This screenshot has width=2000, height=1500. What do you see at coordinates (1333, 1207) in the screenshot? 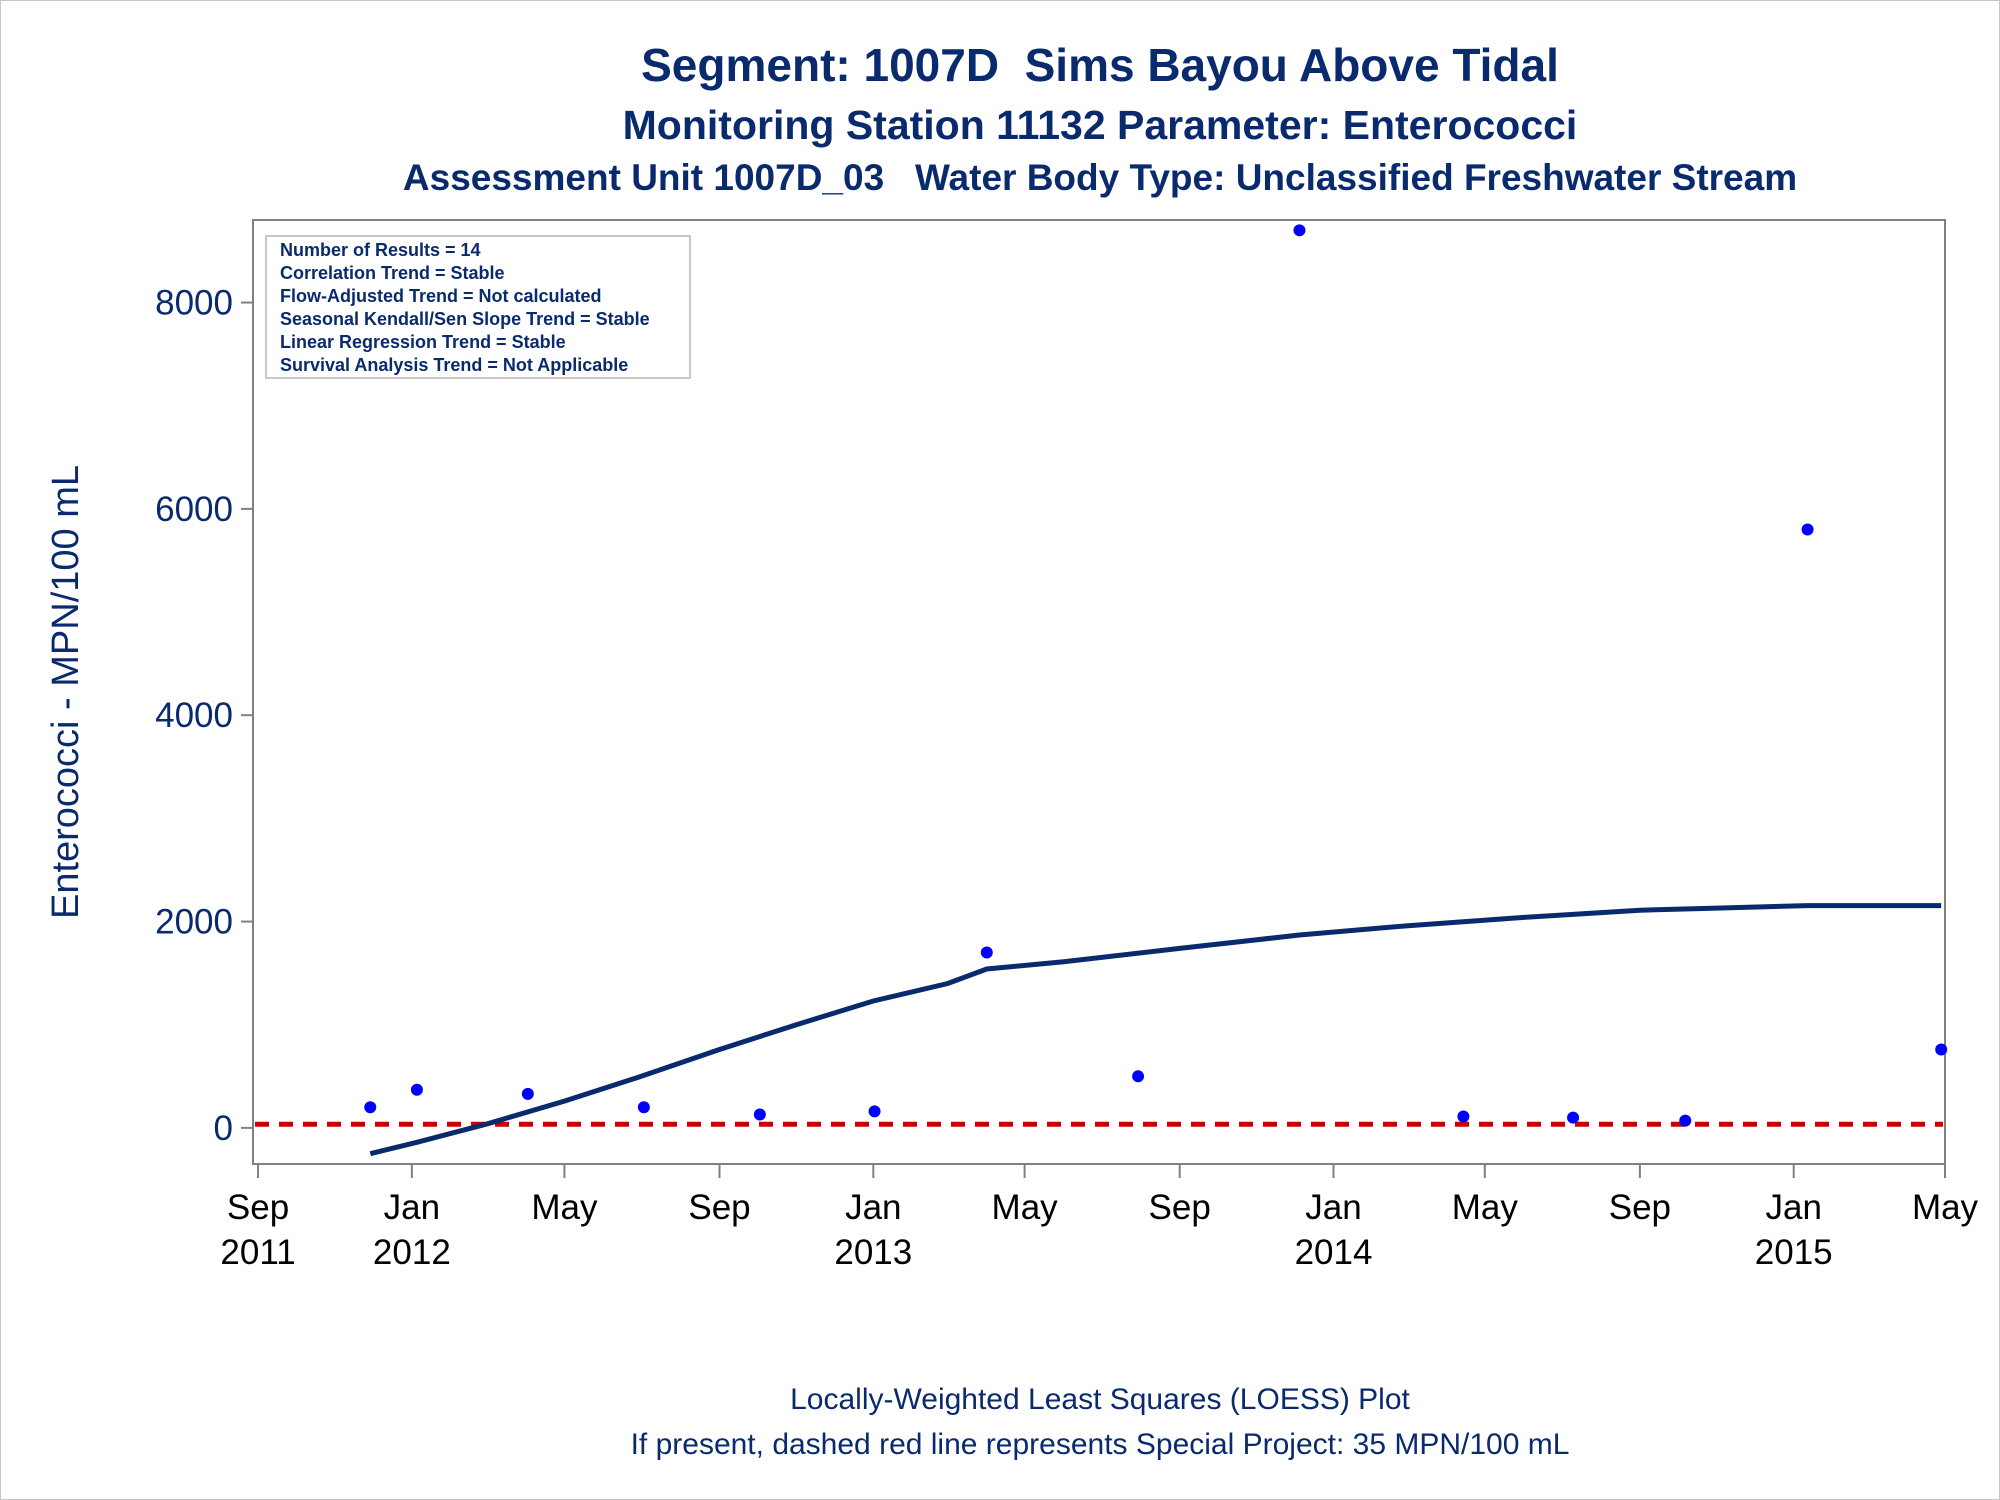
I see `x-tick-label-7: Jan` at bounding box center [1333, 1207].